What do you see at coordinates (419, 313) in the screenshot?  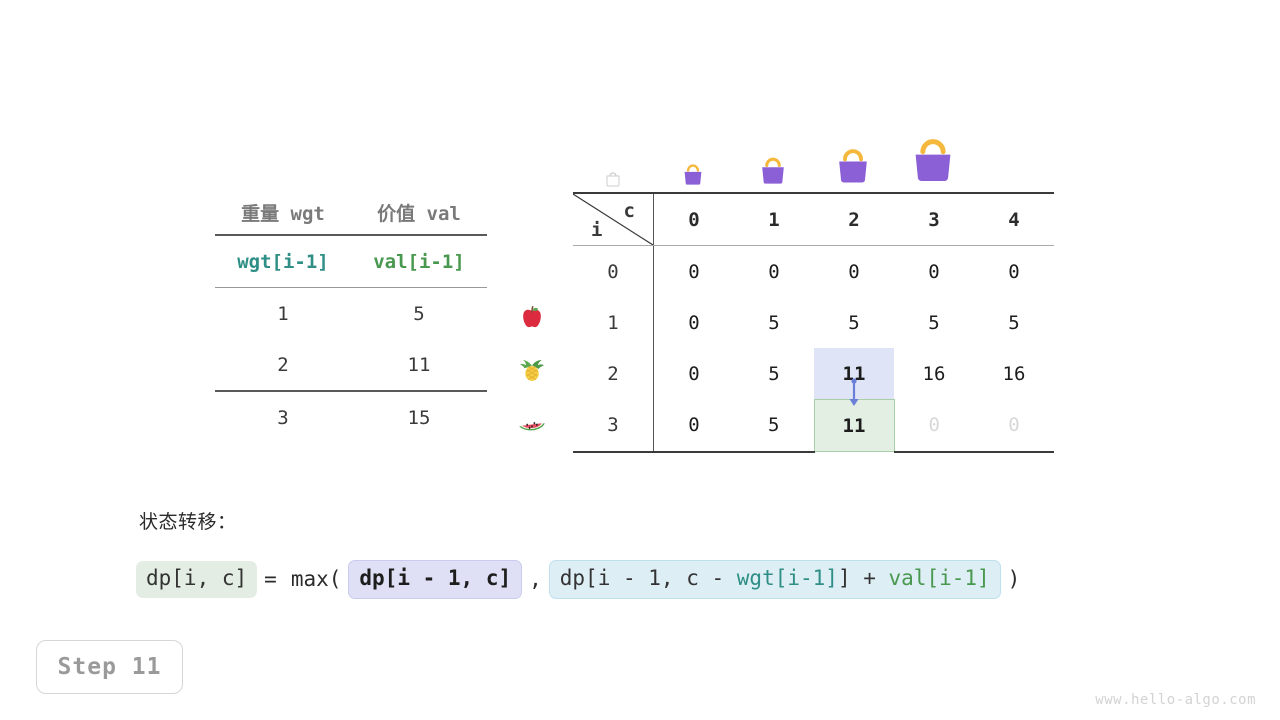 I see `item-value-1: 5` at bounding box center [419, 313].